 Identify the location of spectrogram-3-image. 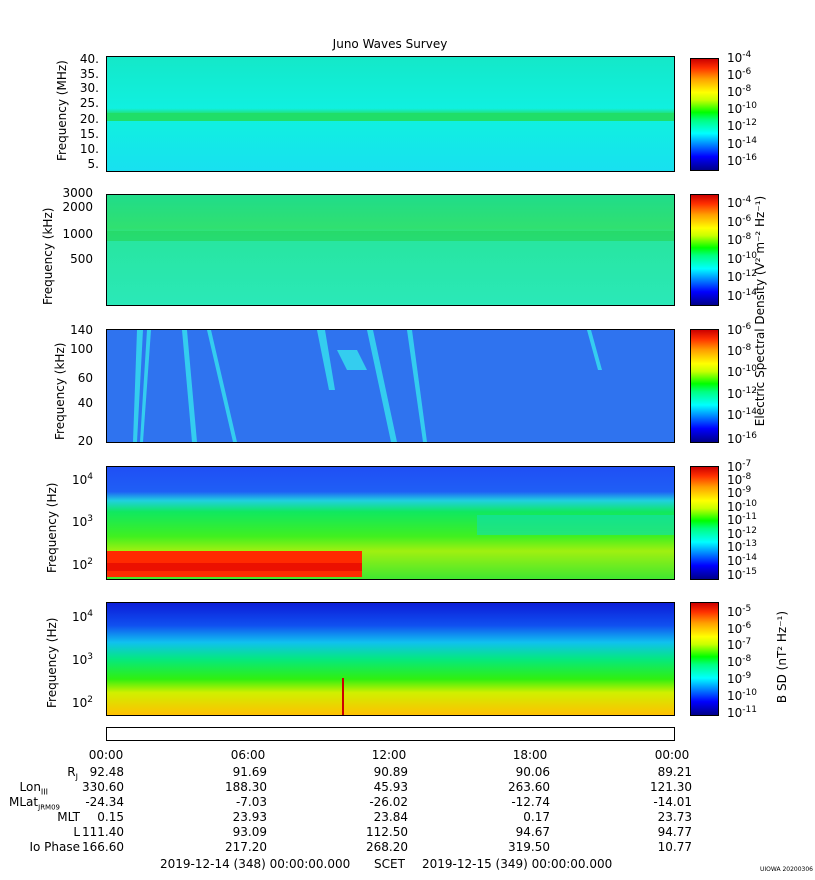
(390, 386).